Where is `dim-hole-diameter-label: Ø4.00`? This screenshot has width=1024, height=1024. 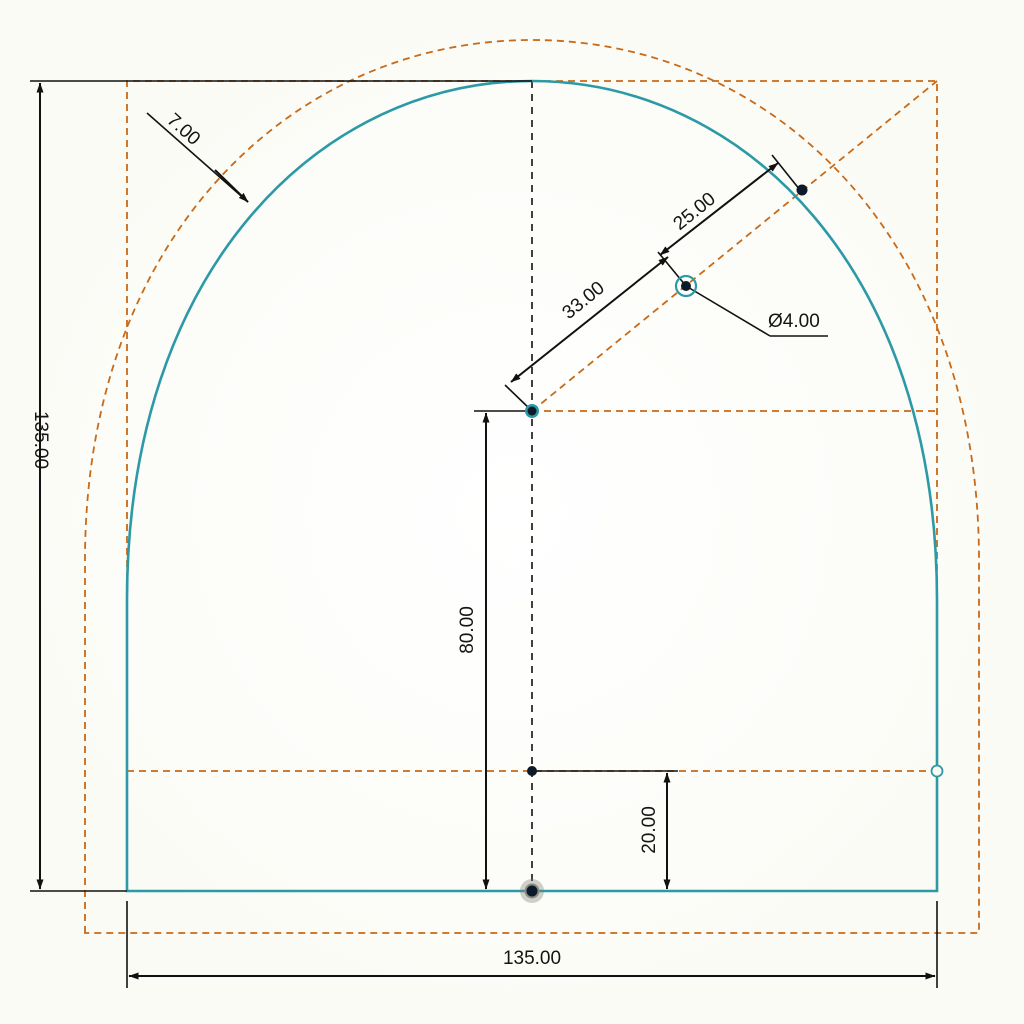
dim-hole-diameter-label: Ø4.00 is located at coordinates (794, 321).